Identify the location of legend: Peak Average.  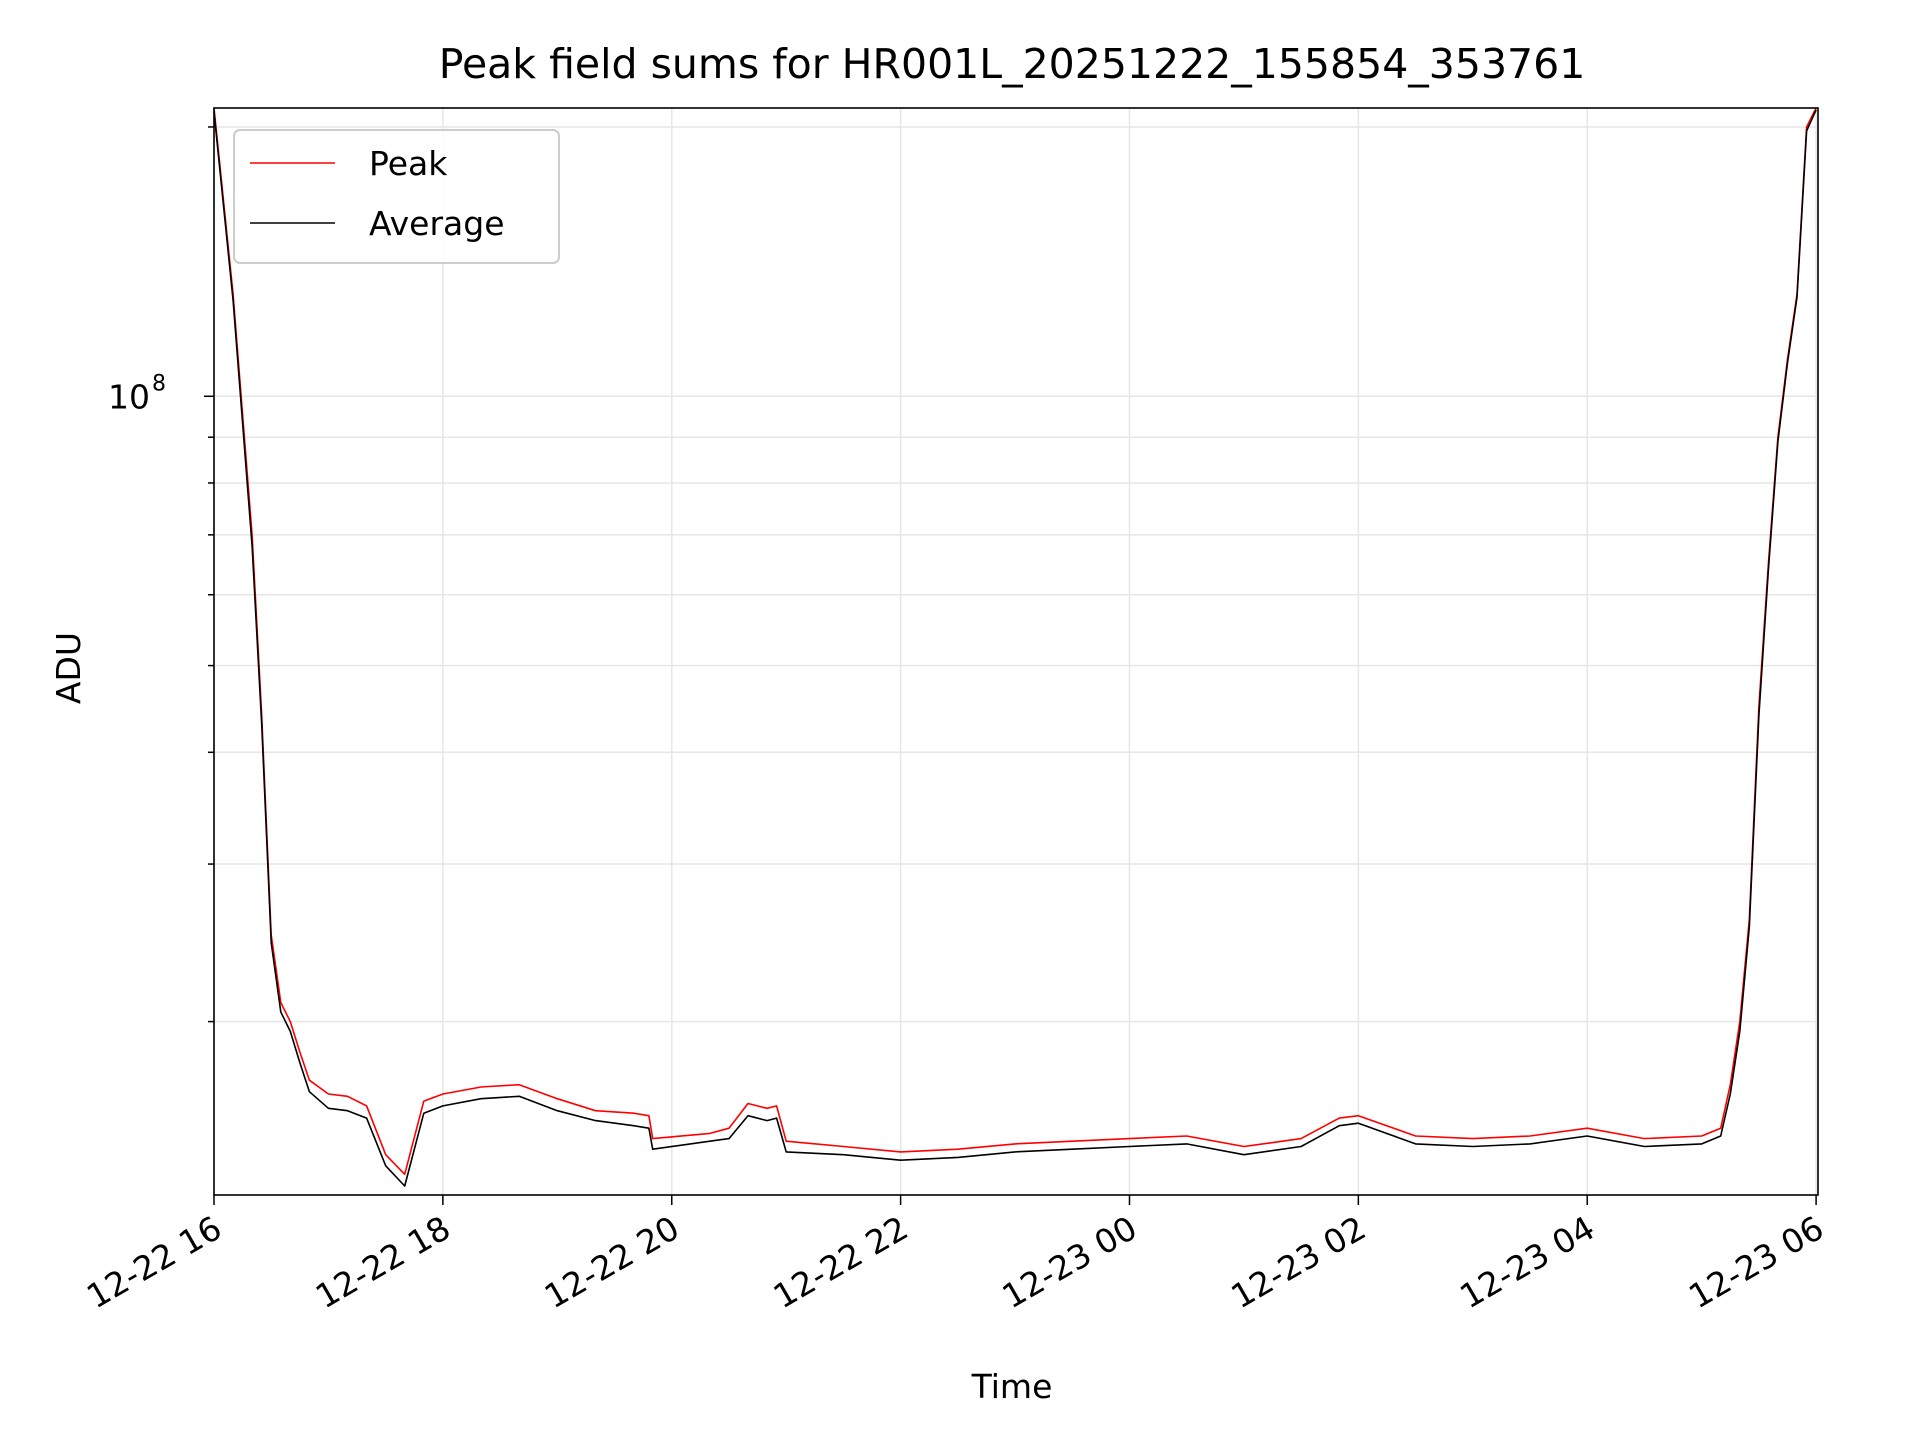
(396, 196).